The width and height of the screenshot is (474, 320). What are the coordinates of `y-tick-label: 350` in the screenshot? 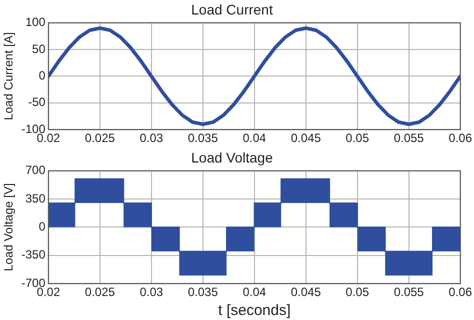 It's located at (35, 198).